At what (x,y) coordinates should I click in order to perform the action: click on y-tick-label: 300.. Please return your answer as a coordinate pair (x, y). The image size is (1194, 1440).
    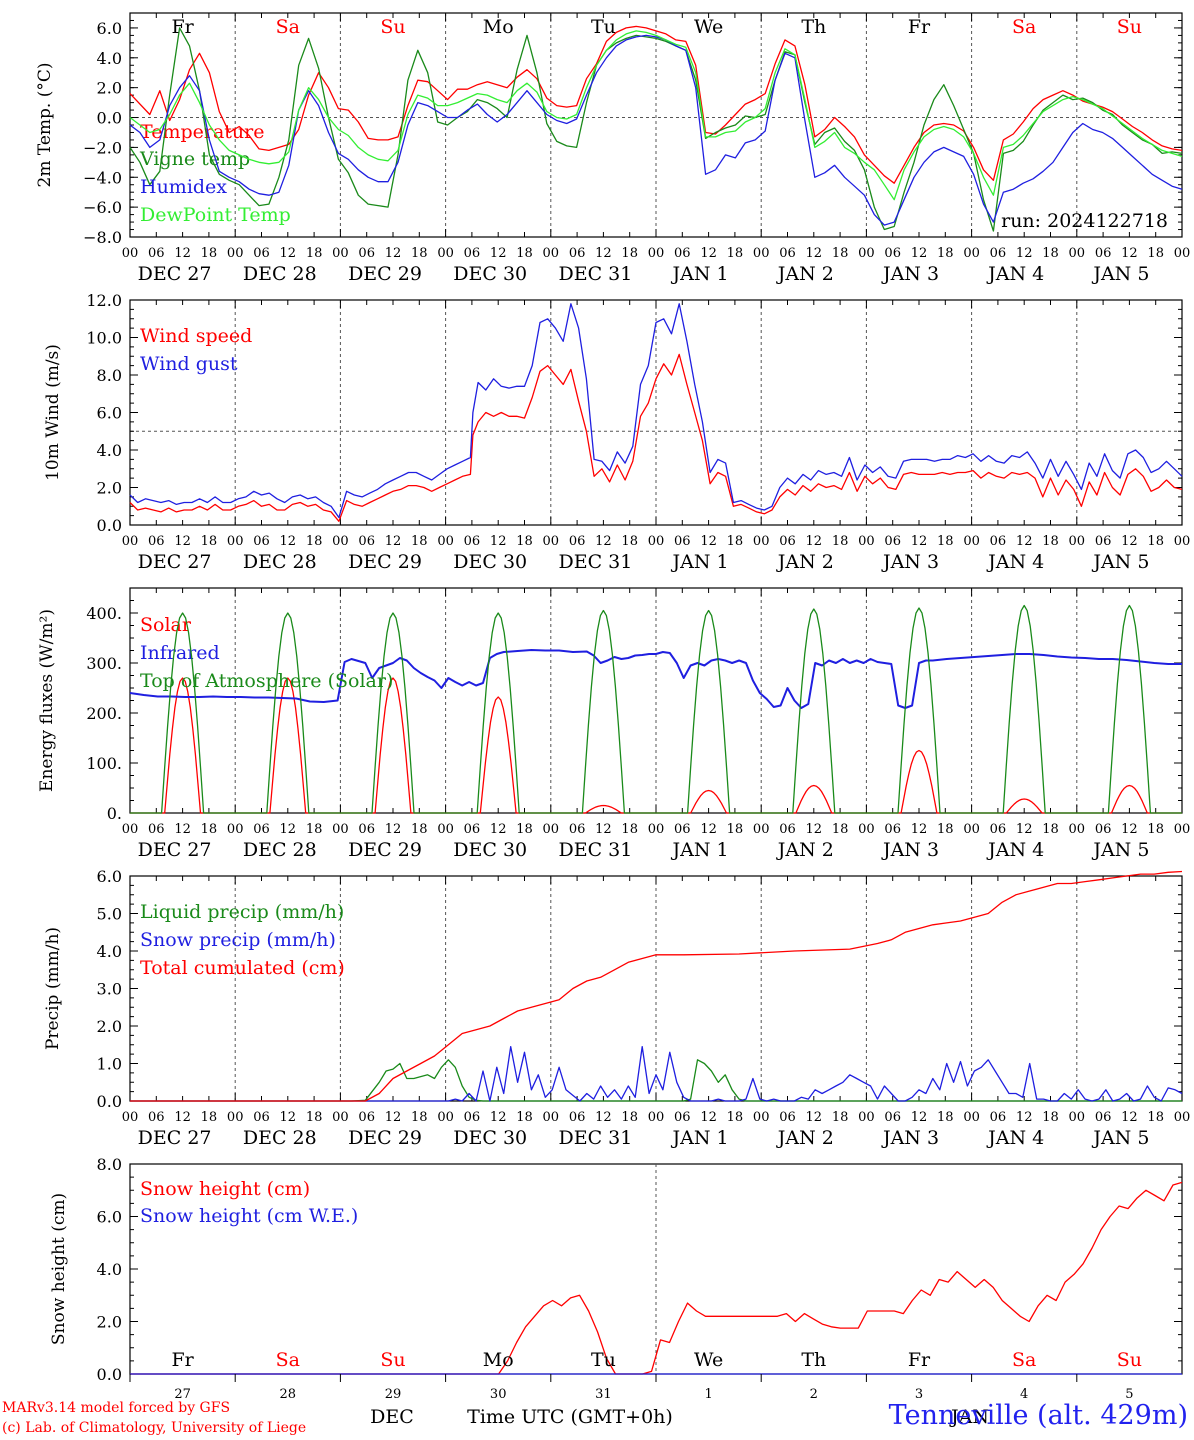
    Looking at the image, I should click on (104, 663).